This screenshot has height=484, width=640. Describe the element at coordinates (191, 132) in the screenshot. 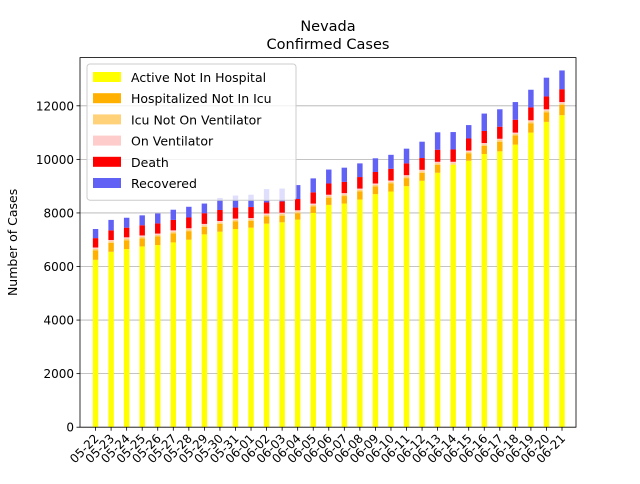

I see `legend-box` at that location.